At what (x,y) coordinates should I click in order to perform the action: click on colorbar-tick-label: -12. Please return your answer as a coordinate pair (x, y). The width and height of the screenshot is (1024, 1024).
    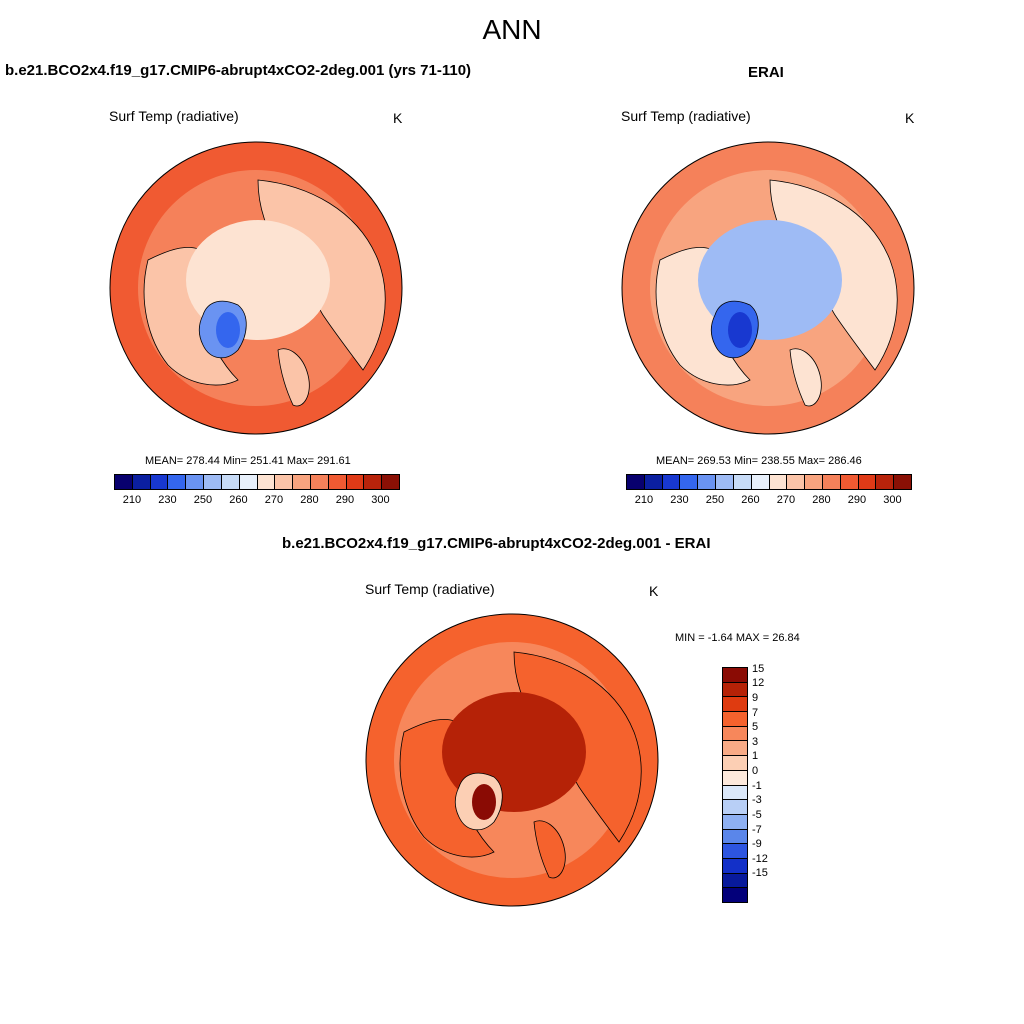
    Looking at the image, I should click on (760, 858).